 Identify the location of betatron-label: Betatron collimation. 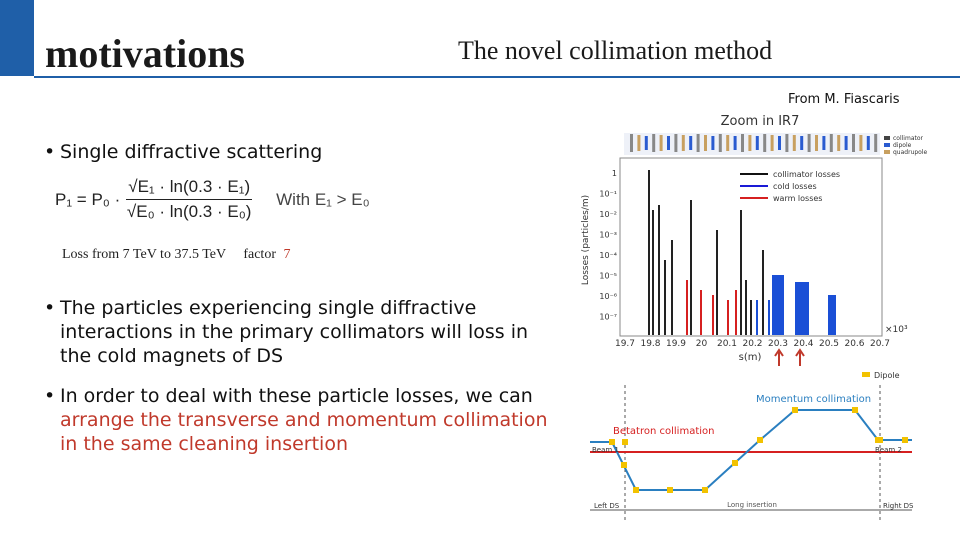
(663, 431).